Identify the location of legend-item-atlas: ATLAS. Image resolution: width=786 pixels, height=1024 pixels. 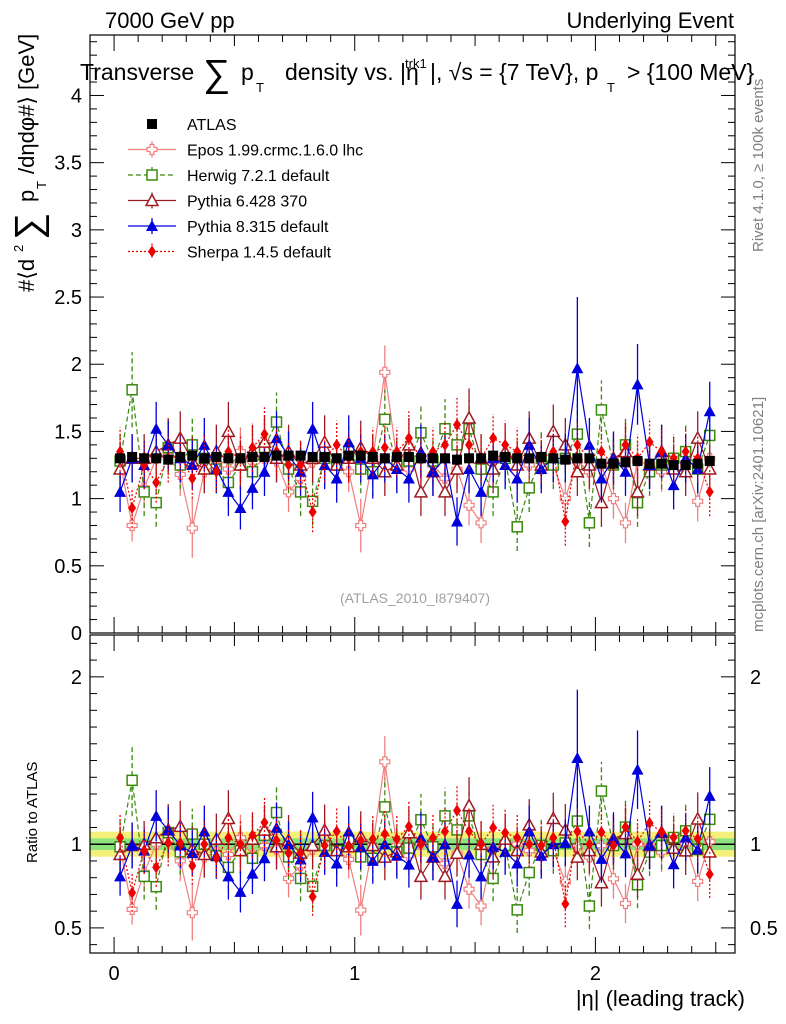
(192, 125).